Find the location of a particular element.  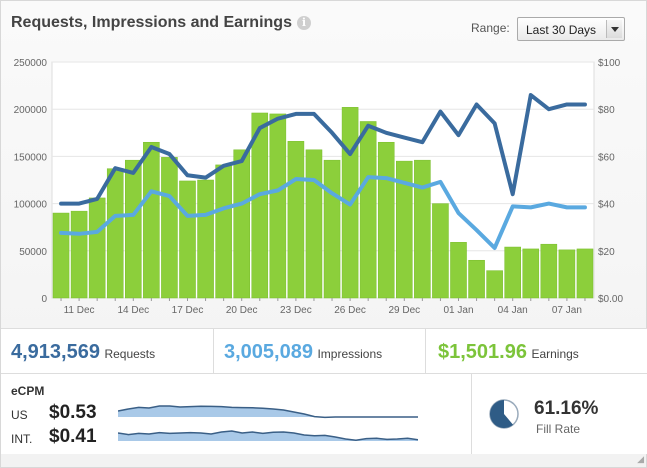

y-right-tick-label: $40 is located at coordinates (606, 205).